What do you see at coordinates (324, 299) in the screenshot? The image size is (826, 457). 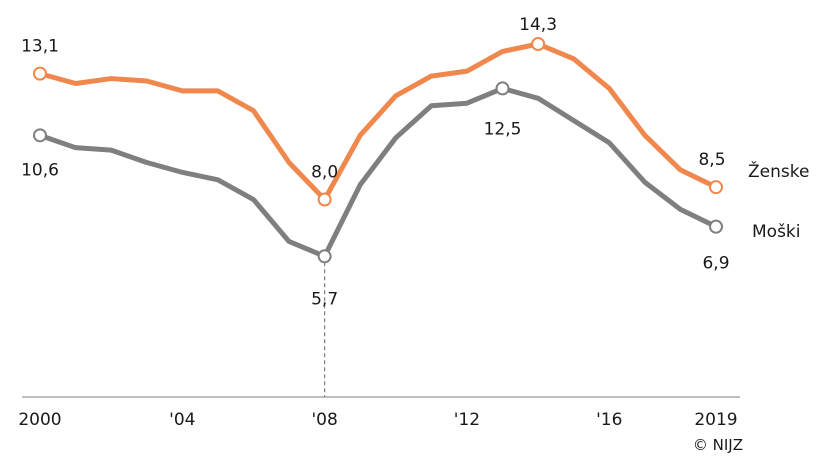 I see `data-label: 5,7` at bounding box center [324, 299].